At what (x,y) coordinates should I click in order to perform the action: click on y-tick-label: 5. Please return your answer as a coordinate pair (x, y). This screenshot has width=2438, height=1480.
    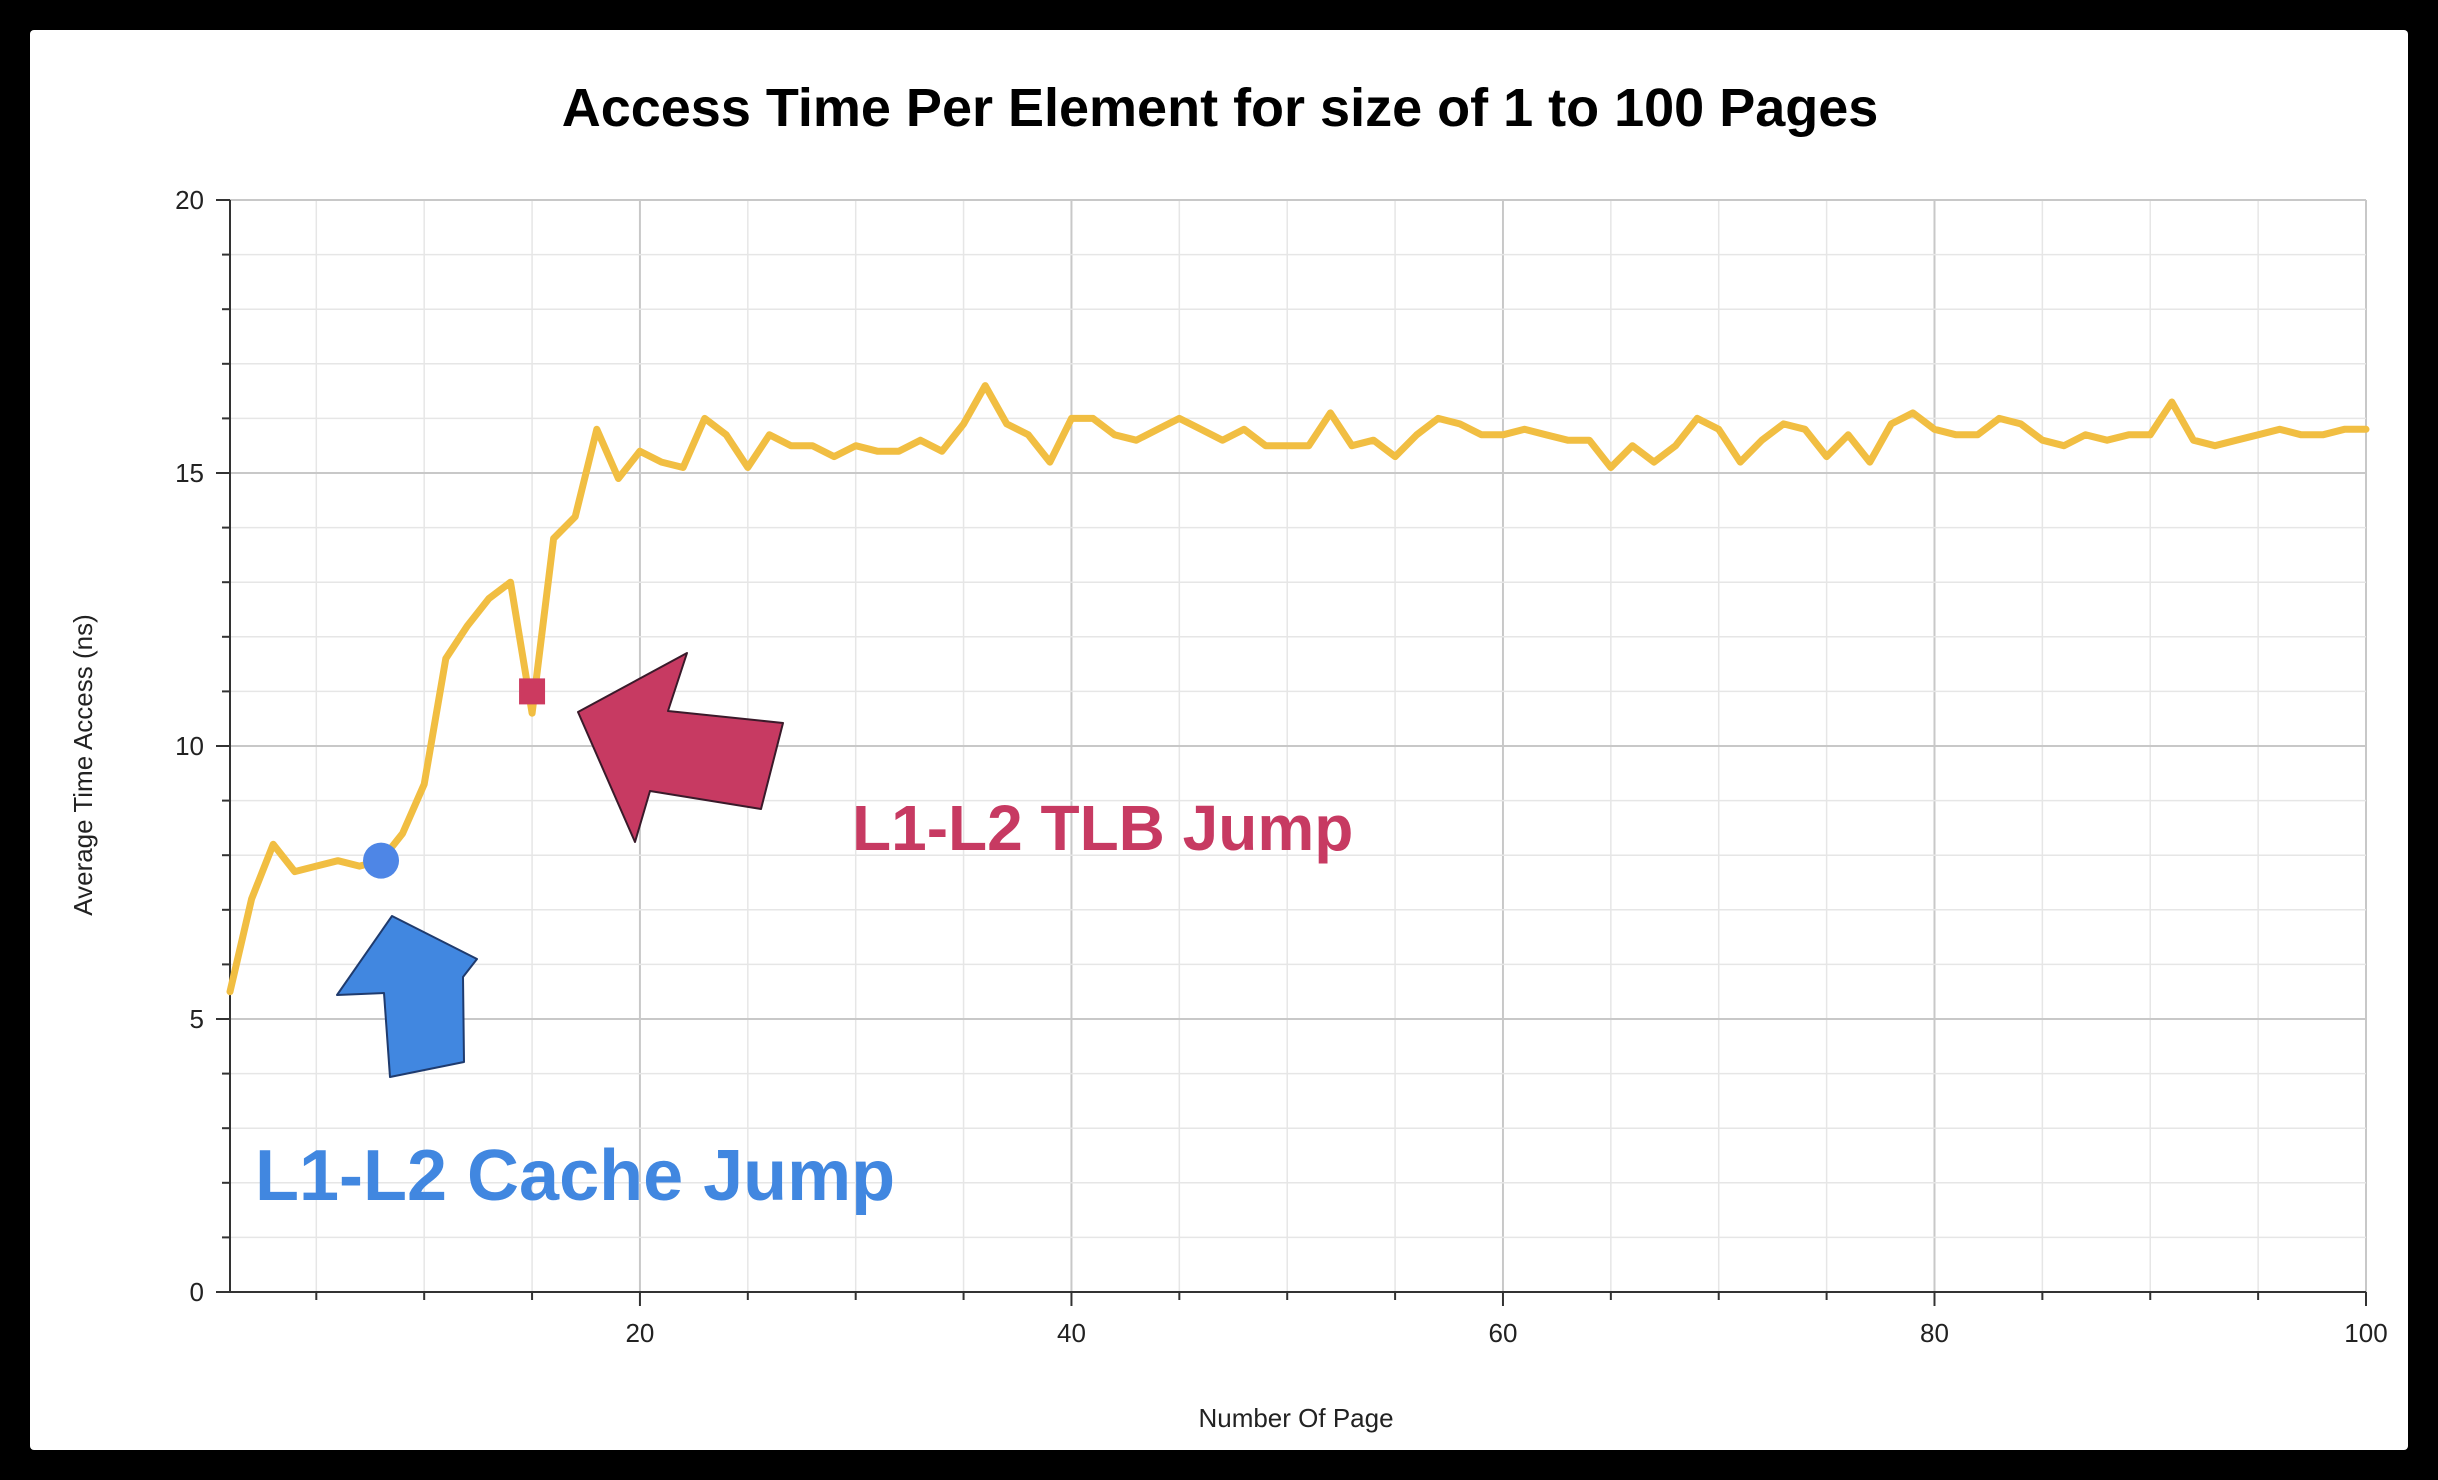
    Looking at the image, I should click on (197, 1019).